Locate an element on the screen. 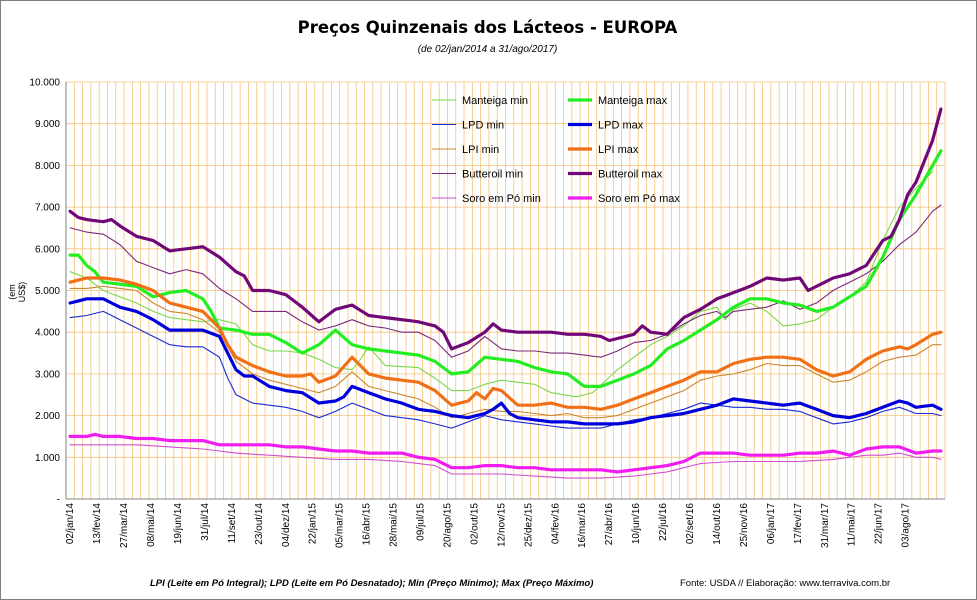 This screenshot has width=977, height=600. x-tick-label: 05/mar/15 is located at coordinates (340, 525).